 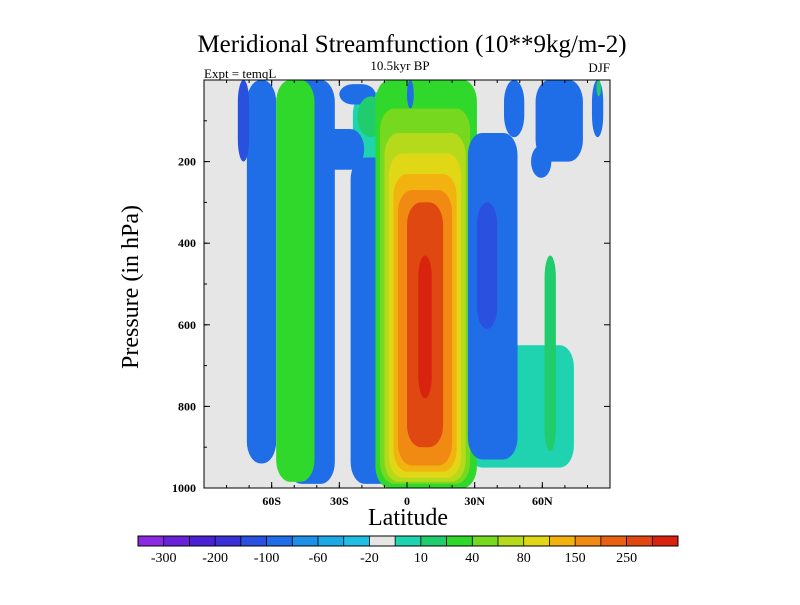 What do you see at coordinates (187, 325) in the screenshot?
I see `y-tick-label-2: 600` at bounding box center [187, 325].